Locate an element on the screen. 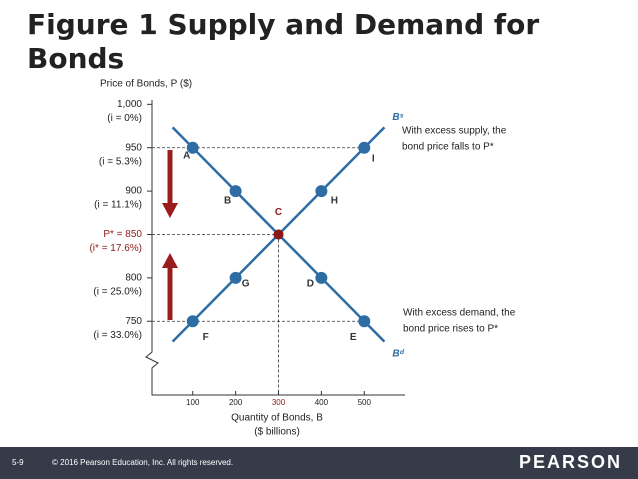 The width and height of the screenshot is (638, 479). x-axis-label: Quantity of Bonds, B is located at coordinates (277, 418).